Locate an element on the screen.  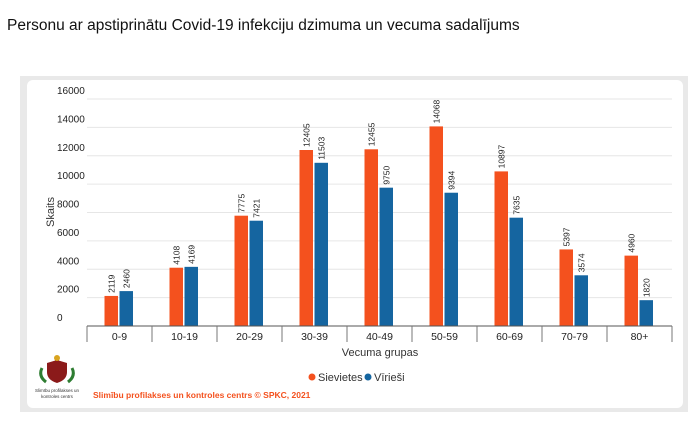
data-label: 9750 is located at coordinates (387, 174).